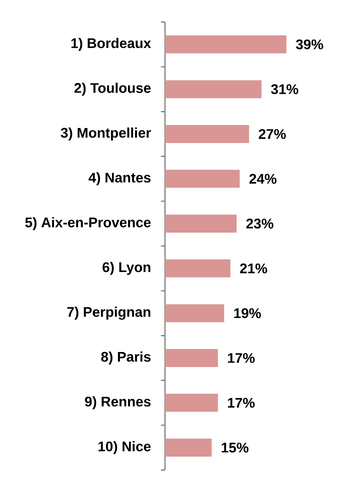  What do you see at coordinates (262, 179) in the screenshot?
I see `data-label: 24%` at bounding box center [262, 179].